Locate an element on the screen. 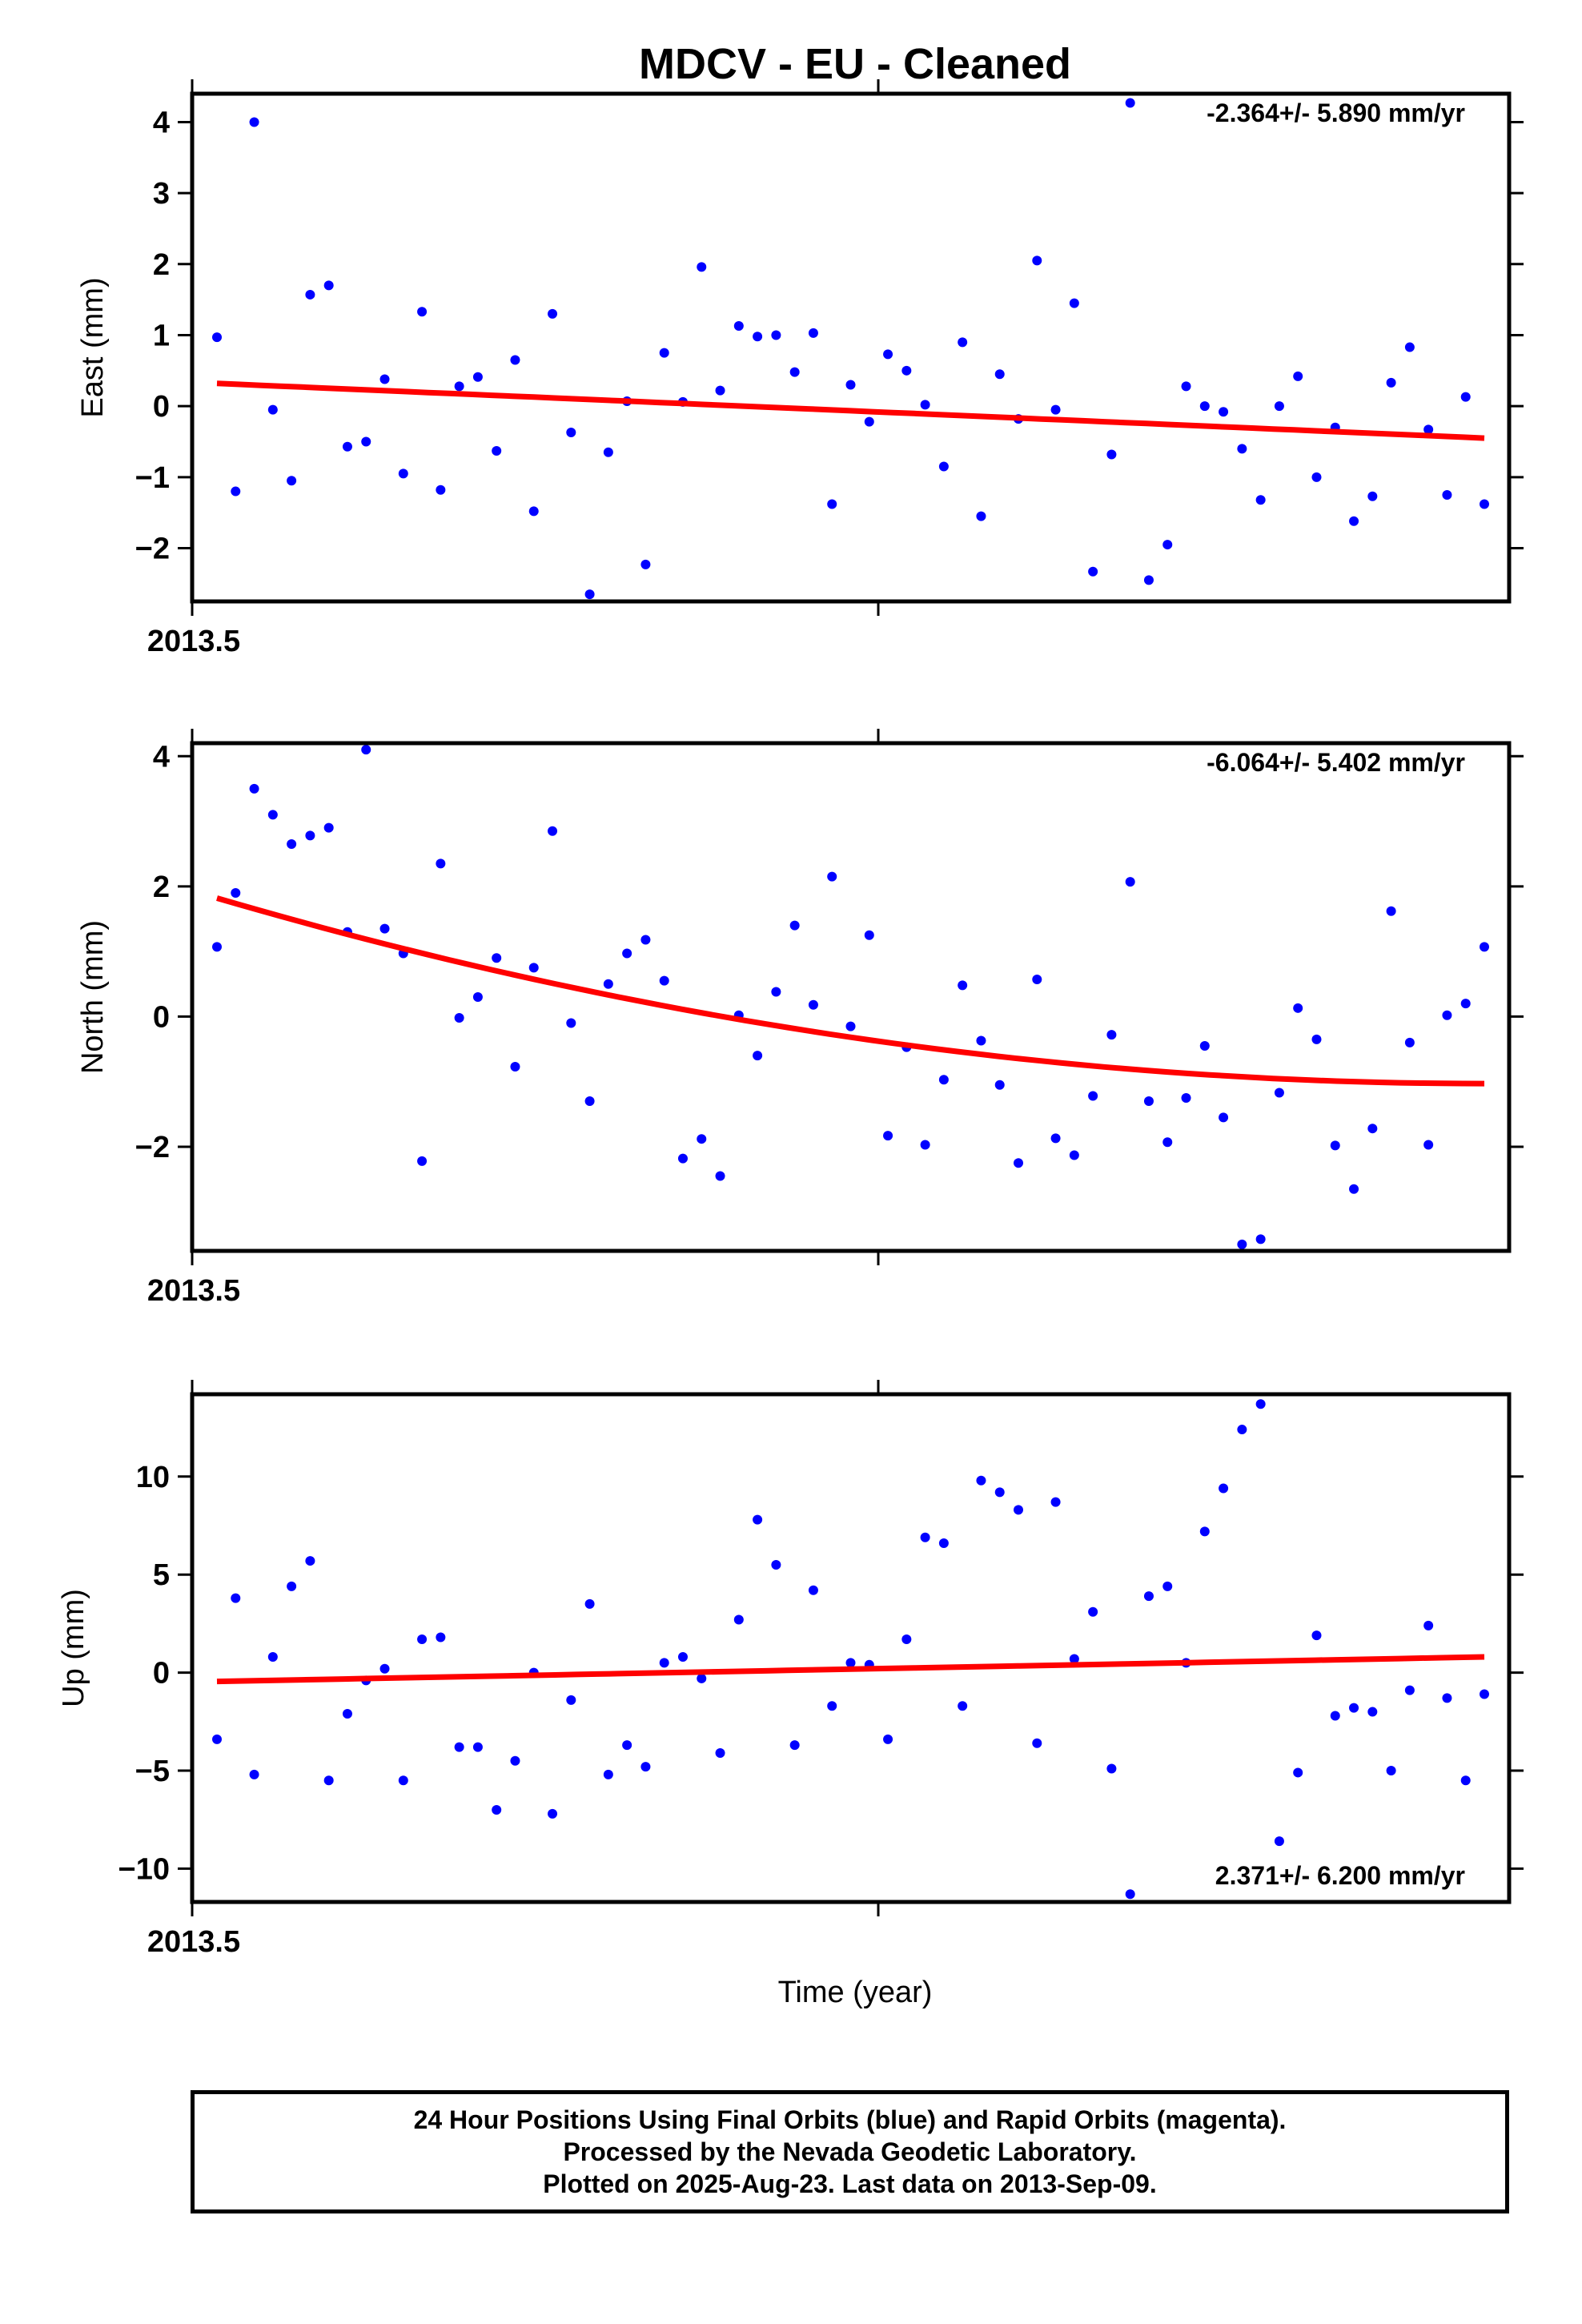 The image size is (1582, 2324). up-fit-line is located at coordinates (850, 1670).